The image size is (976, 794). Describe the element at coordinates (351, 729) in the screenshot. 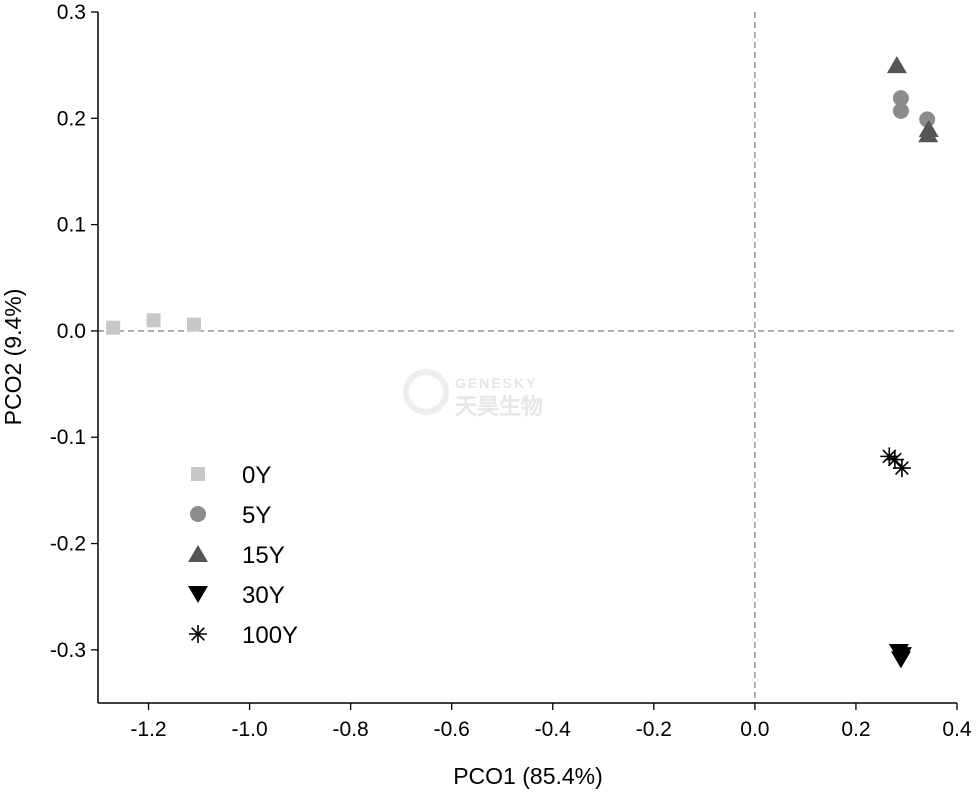

I see `x-tick-label: -0.8` at that location.